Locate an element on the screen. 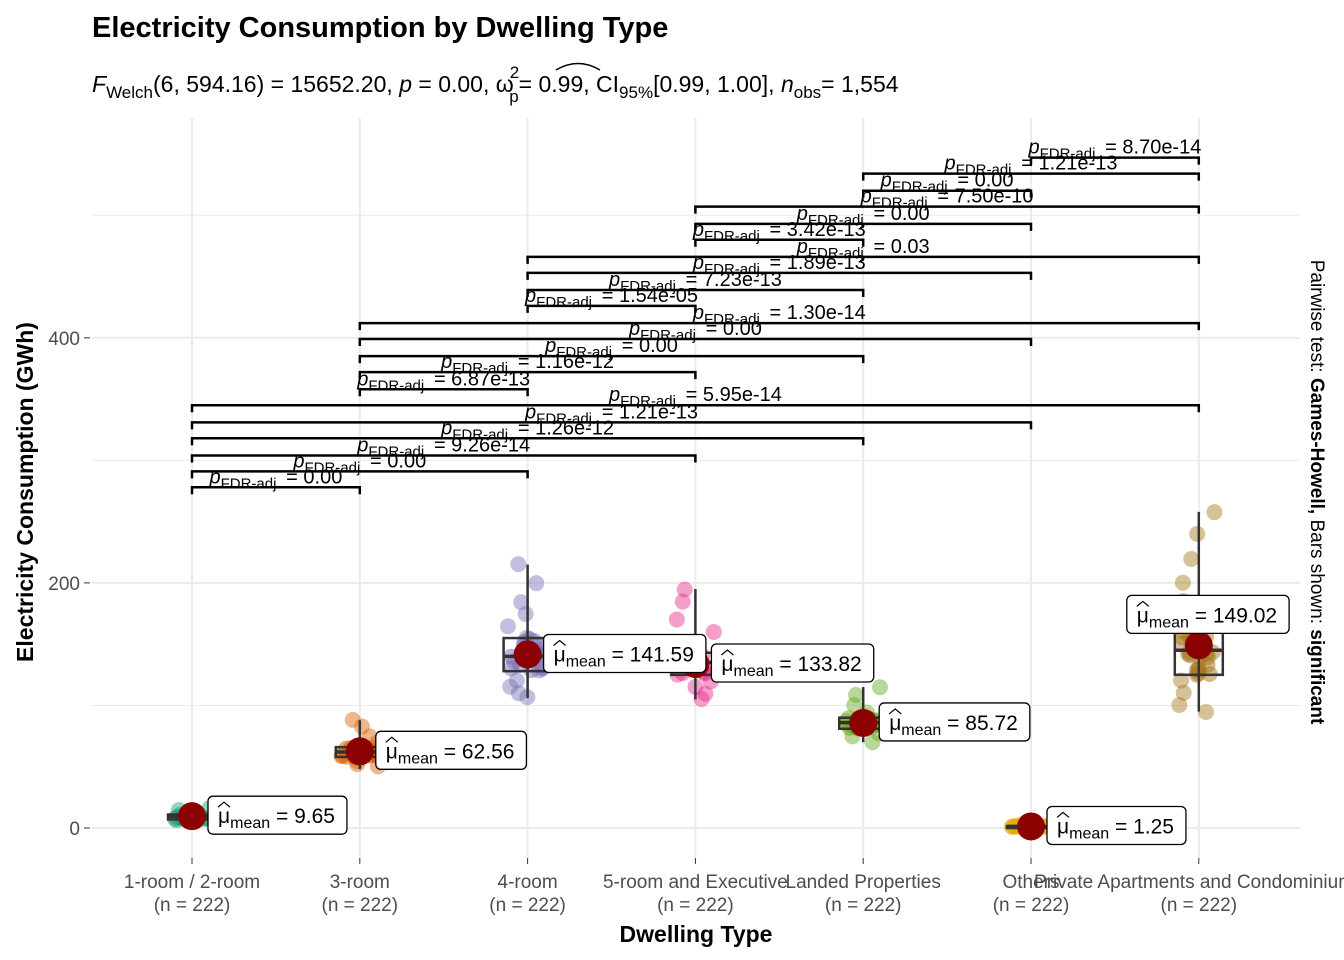 This screenshot has height=960, width=1344. pairwise-pvalue-label: pFDR-adj. = 1.21e-13 is located at coordinates (611, 414).